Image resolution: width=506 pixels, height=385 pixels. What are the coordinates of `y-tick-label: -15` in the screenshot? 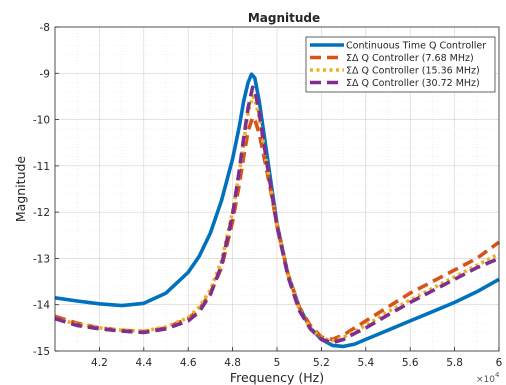 It's located at (41, 352).